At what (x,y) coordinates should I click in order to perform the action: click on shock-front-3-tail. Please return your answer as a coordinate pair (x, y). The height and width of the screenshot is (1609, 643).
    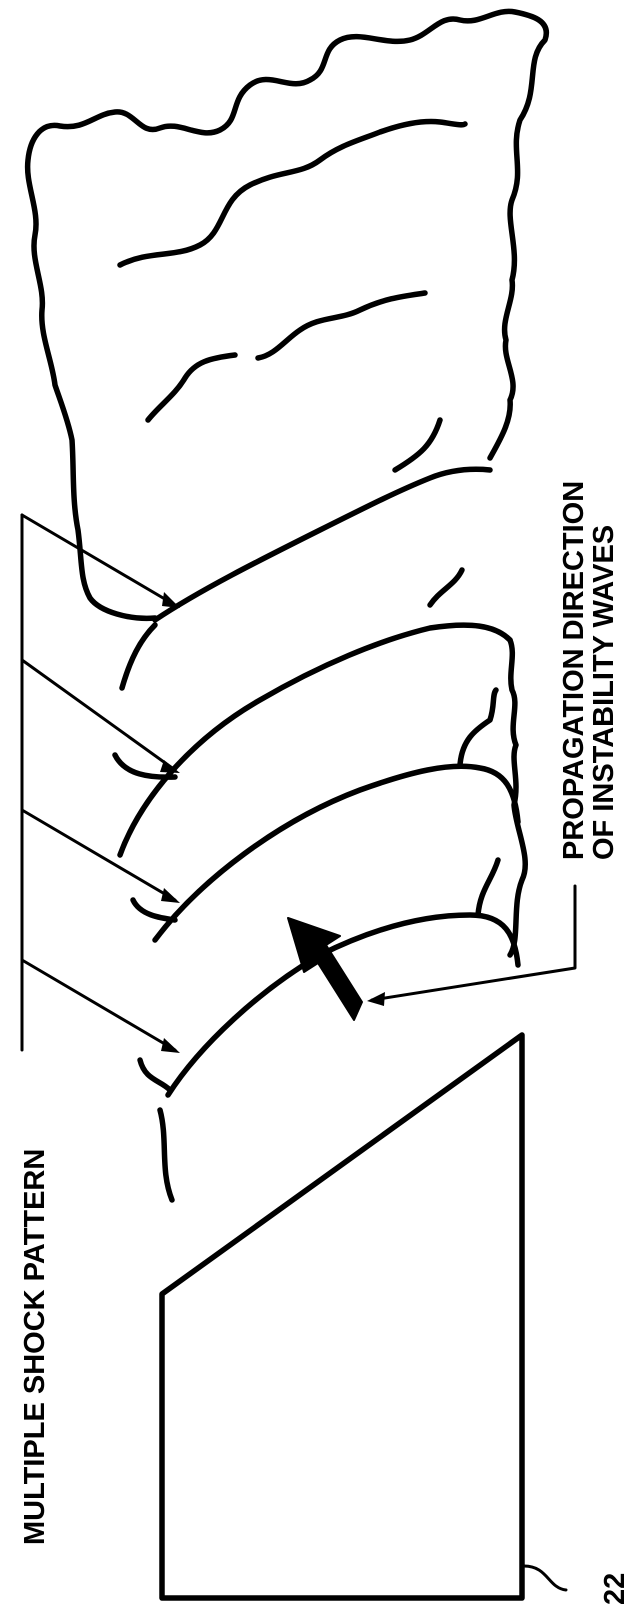
    Looking at the image, I should click on (478, 727).